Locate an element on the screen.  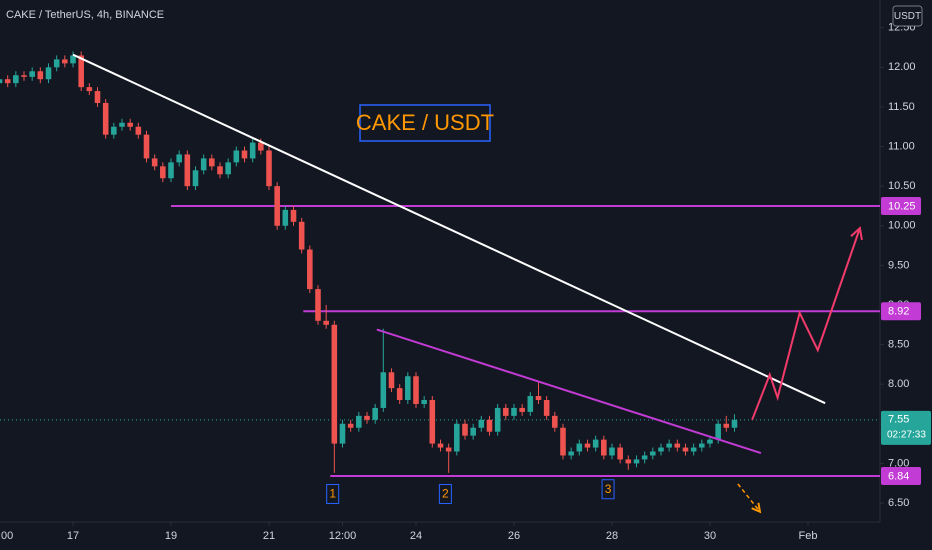
wave-label: 1 is located at coordinates (332, 494).